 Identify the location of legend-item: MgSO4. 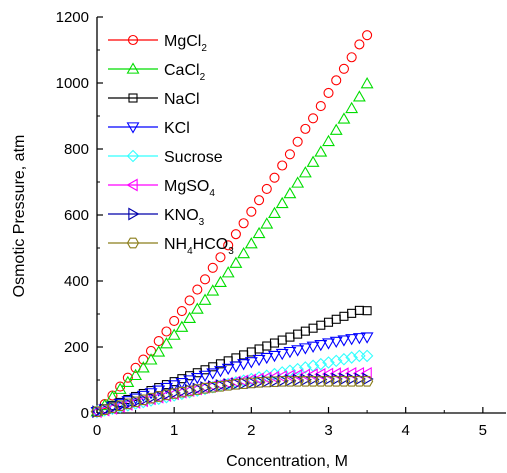
(161, 188).